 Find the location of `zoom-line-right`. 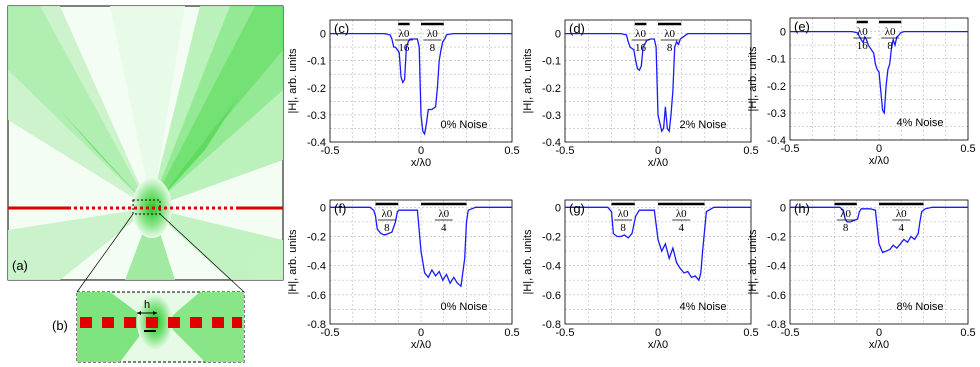

zoom-line-right is located at coordinates (202, 253).